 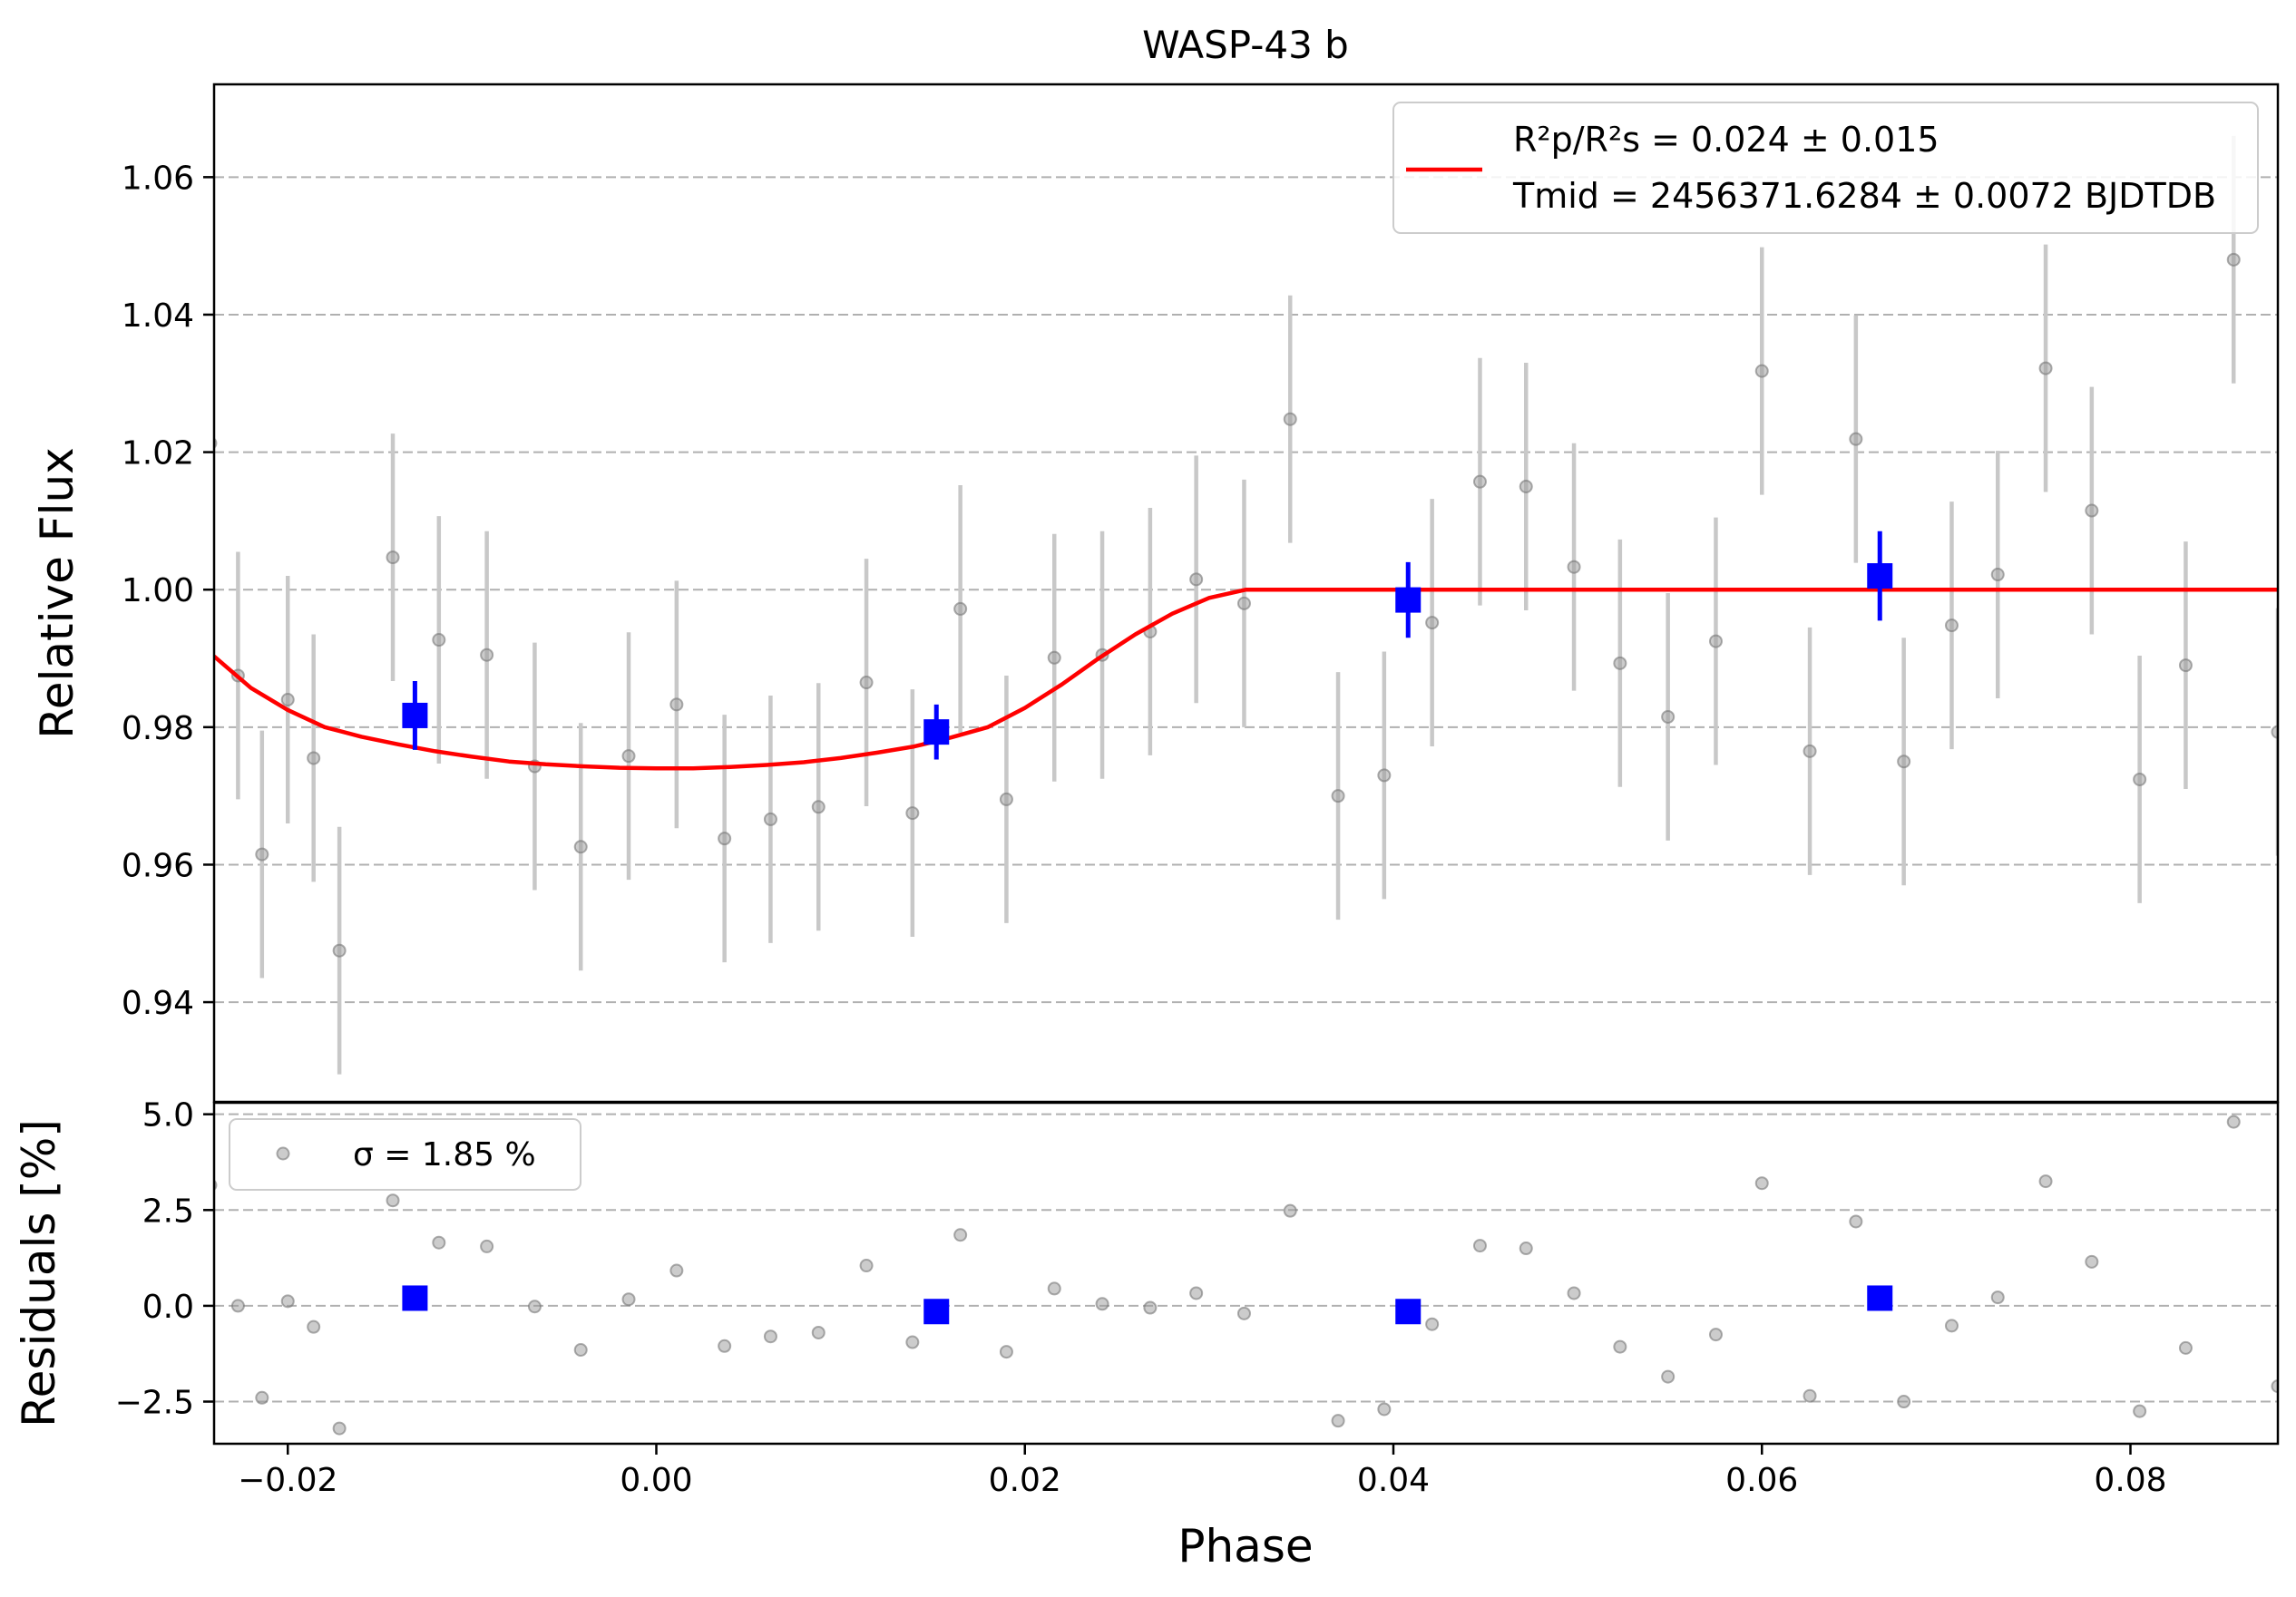 I want to click on x-tick-label: 0.00, so click(x=656, y=1480).